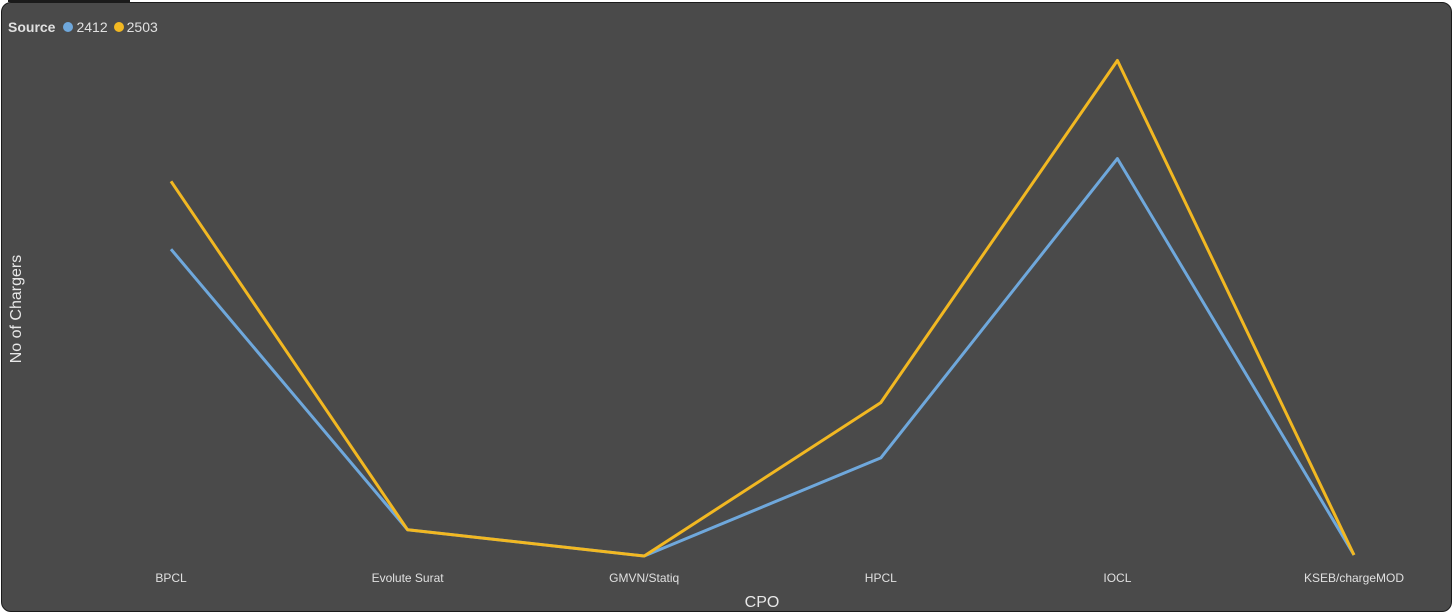 This screenshot has height=616, width=1456. Describe the element at coordinates (644, 578) in the screenshot. I see `x-tick-label: GMVN/Statiq` at that location.